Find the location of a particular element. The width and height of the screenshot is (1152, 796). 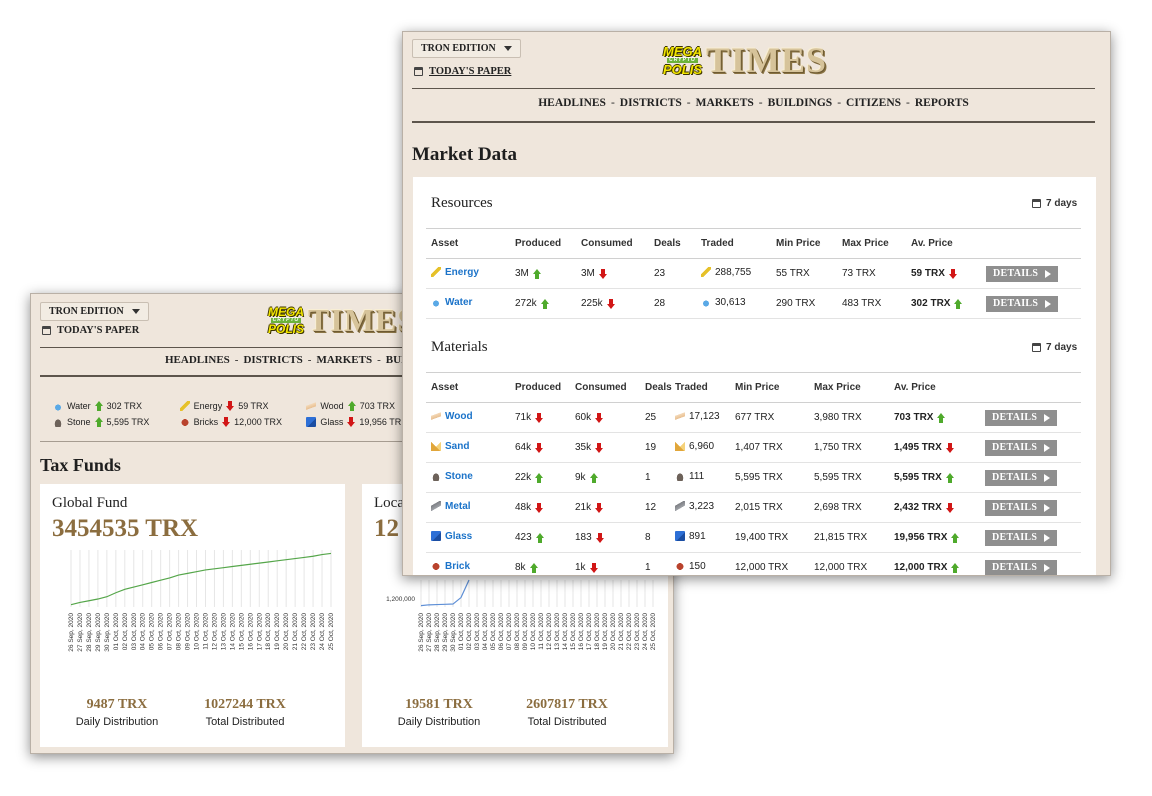

ticker-item-glass: Glass 19,956 TR is located at coordinates (369, 422).